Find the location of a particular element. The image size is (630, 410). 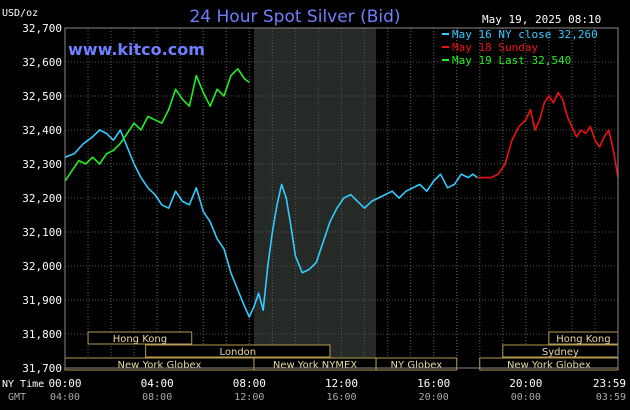

x-tick-label-ny: 20:00 is located at coordinates (525, 383).